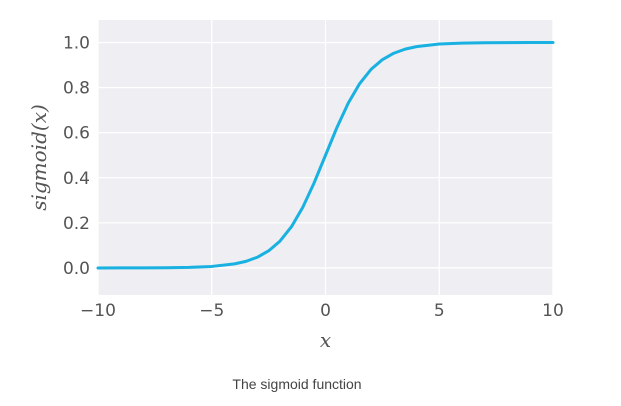  I want to click on y-tick-label: 0.4, so click(76, 179).